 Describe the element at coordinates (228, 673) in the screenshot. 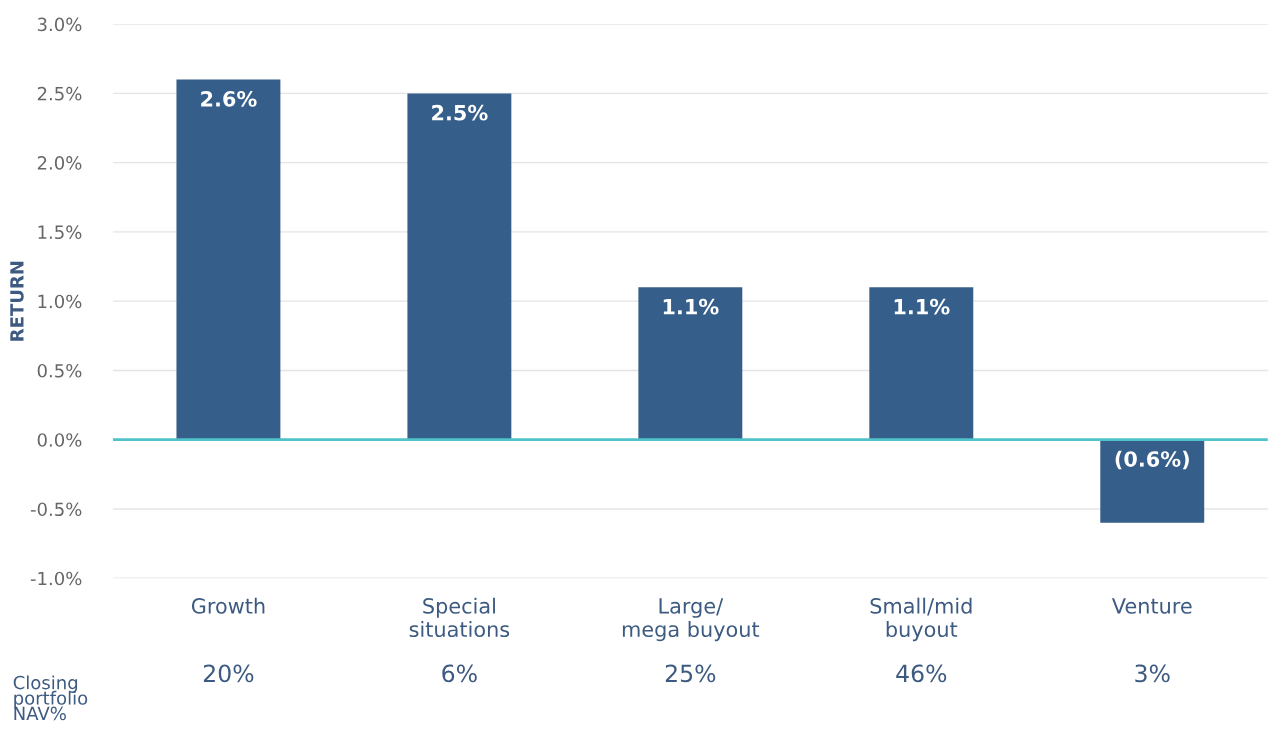

I see `text: 20%` at that location.